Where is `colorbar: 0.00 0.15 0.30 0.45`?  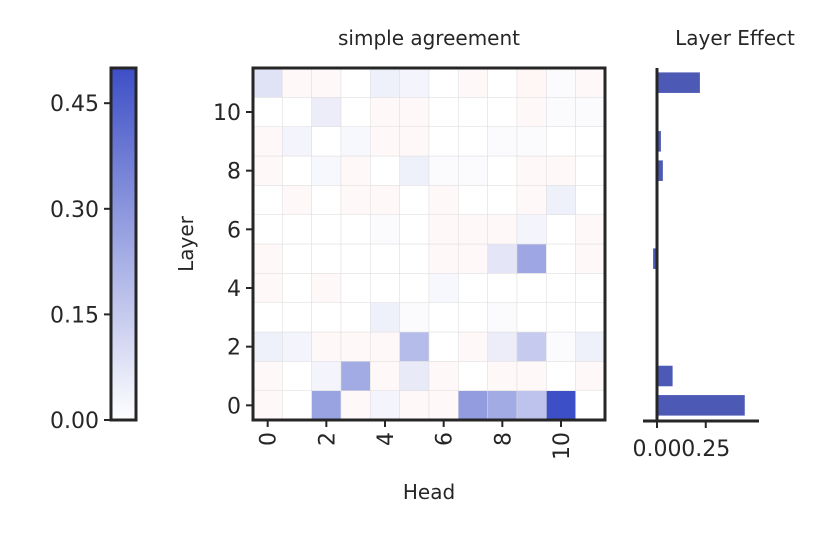
colorbar: 0.00 0.15 0.30 0.45 is located at coordinates (94, 250).